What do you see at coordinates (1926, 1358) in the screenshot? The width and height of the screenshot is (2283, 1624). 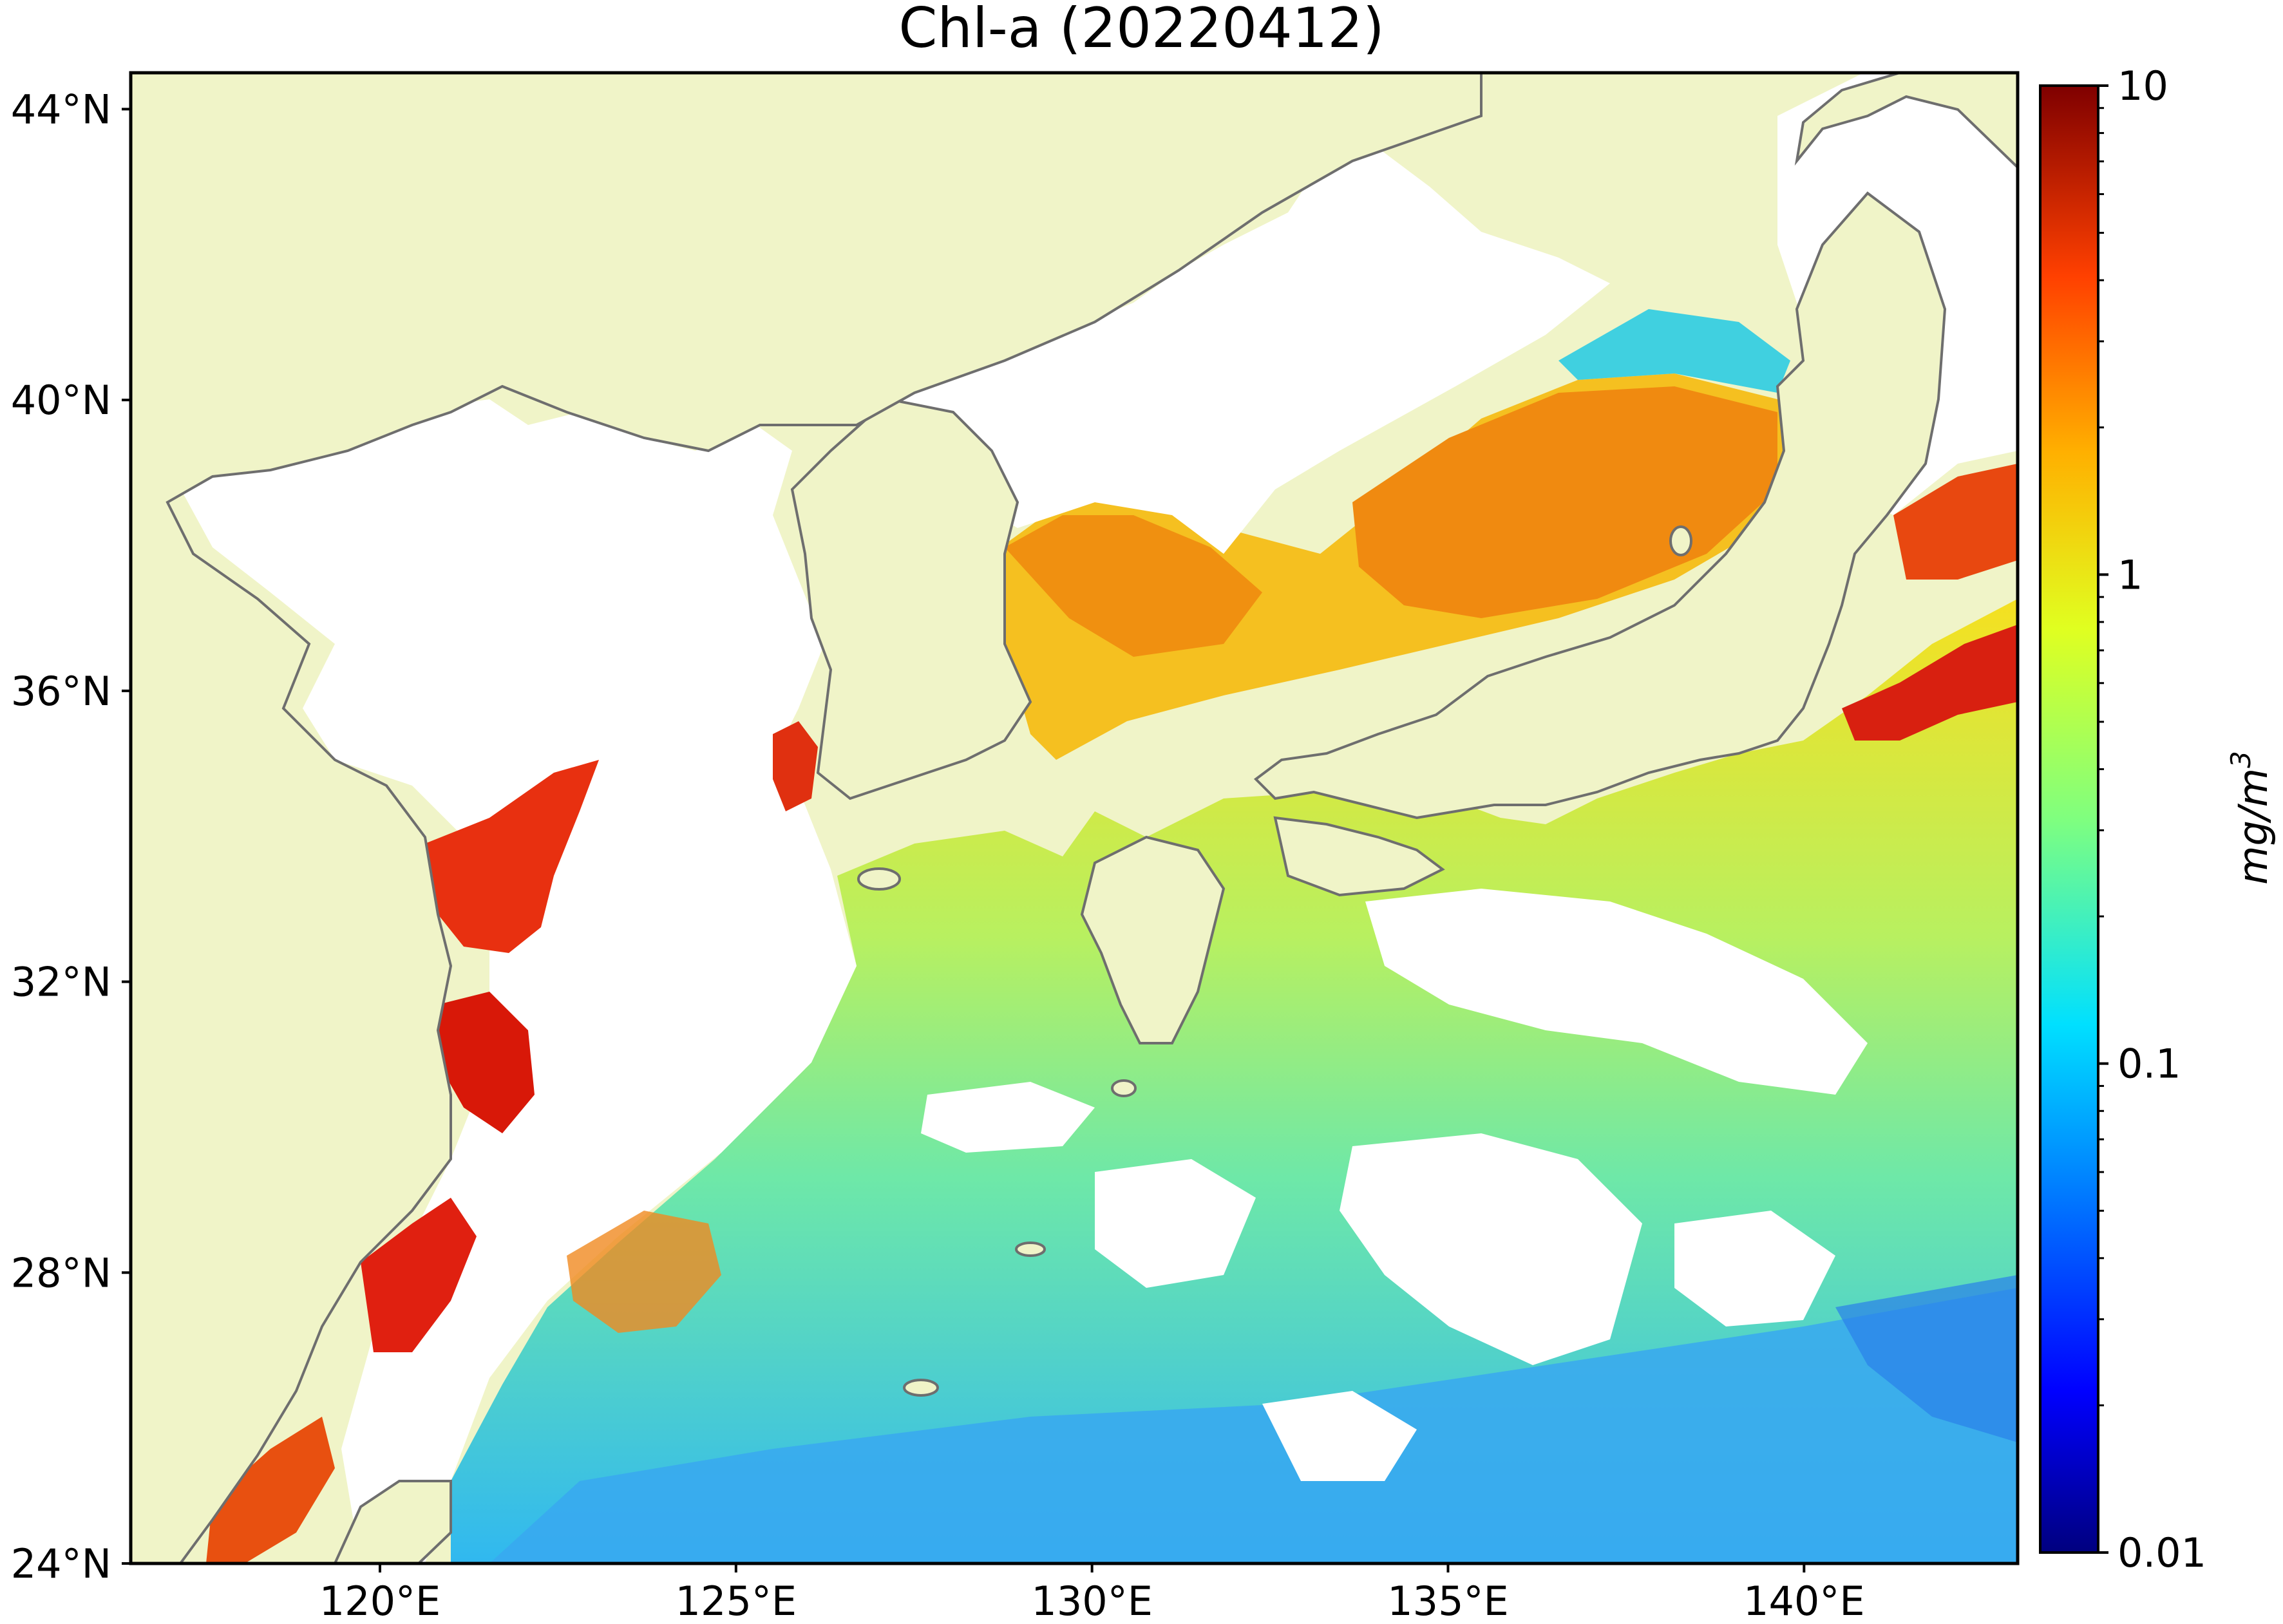 I see `deep-blue-patch` at bounding box center [1926, 1358].